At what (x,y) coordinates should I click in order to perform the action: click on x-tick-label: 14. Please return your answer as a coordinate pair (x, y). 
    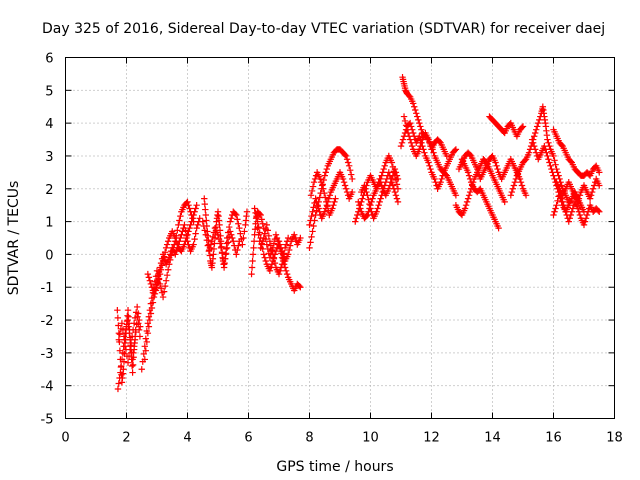
    Looking at the image, I should click on (492, 438).